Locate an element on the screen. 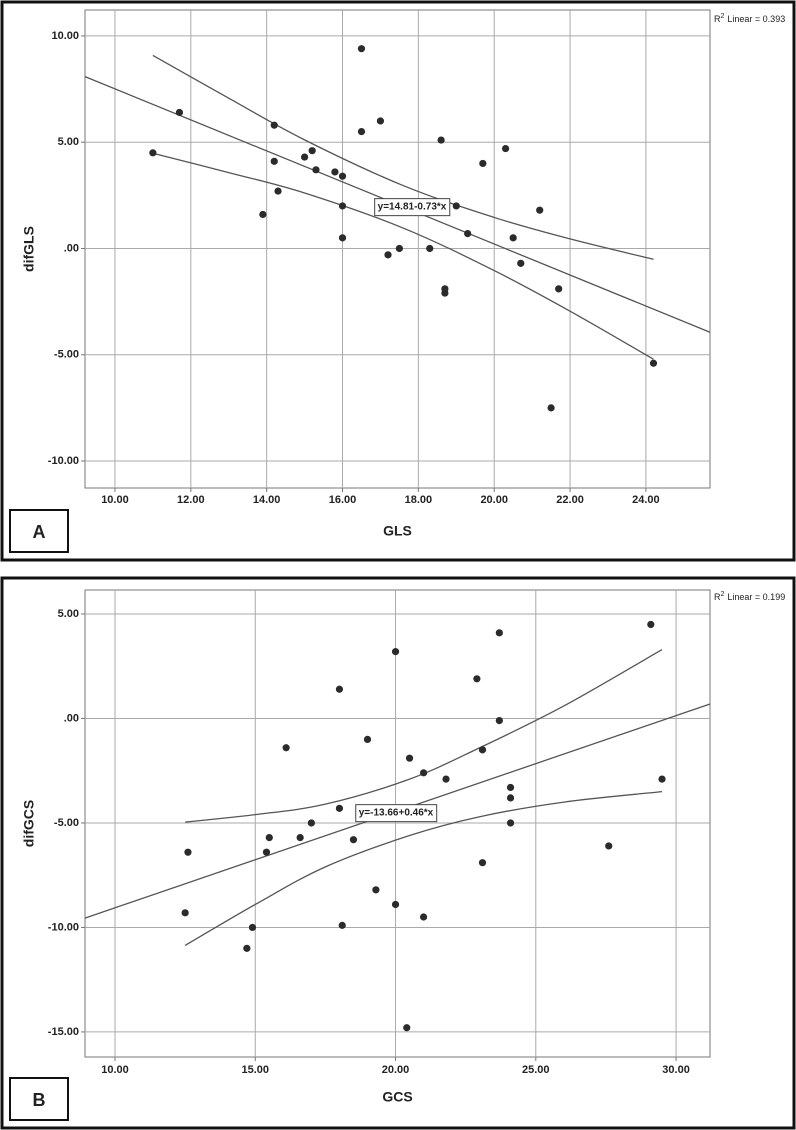 The image size is (796, 1130). x-tick-label: 12.00 is located at coordinates (191, 500).